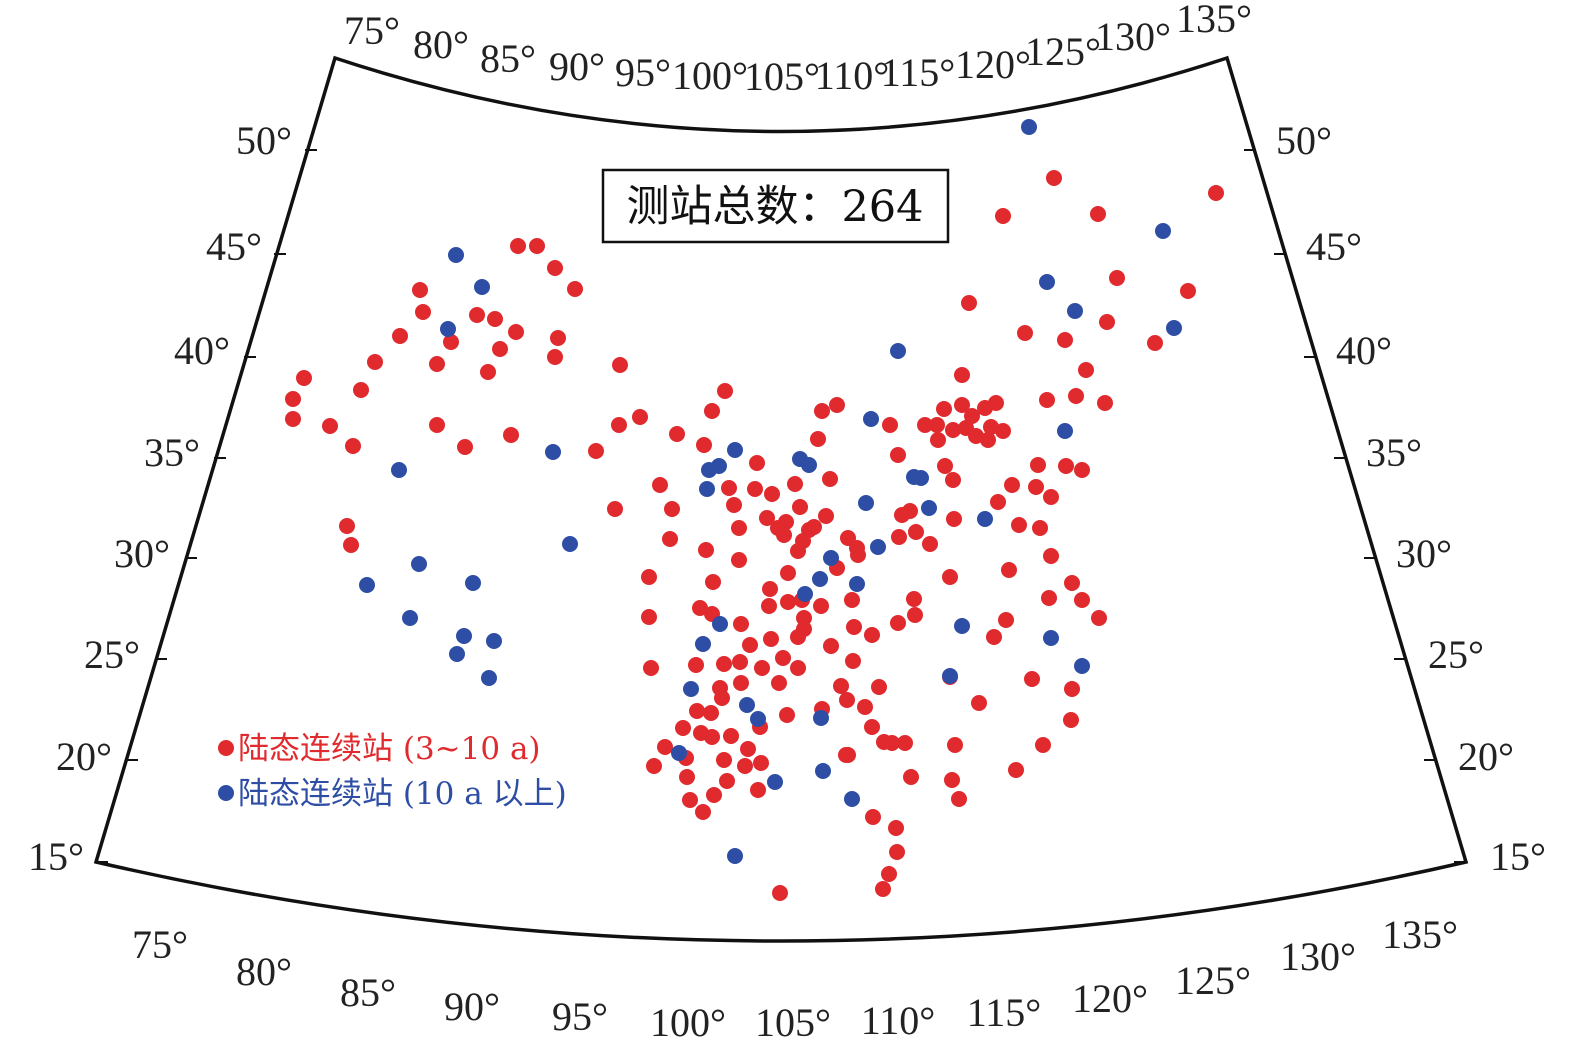  What do you see at coordinates (508, 58) in the screenshot?
I see `top-lon-label: 85°` at bounding box center [508, 58].